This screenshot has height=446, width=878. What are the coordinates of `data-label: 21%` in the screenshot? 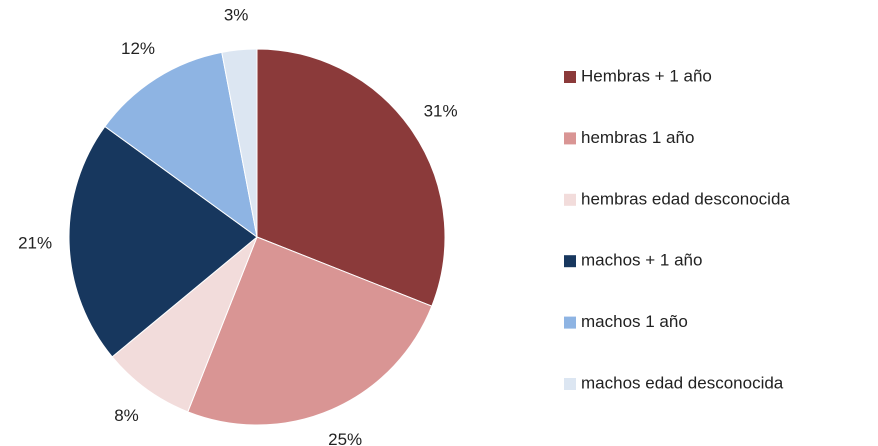 It's located at (35, 242).